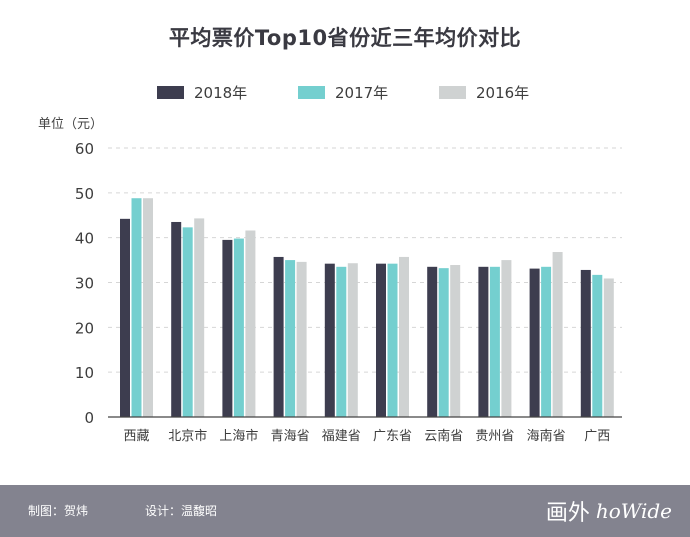  I want to click on y-axis-unit-label: 单位（元）, so click(71, 124).